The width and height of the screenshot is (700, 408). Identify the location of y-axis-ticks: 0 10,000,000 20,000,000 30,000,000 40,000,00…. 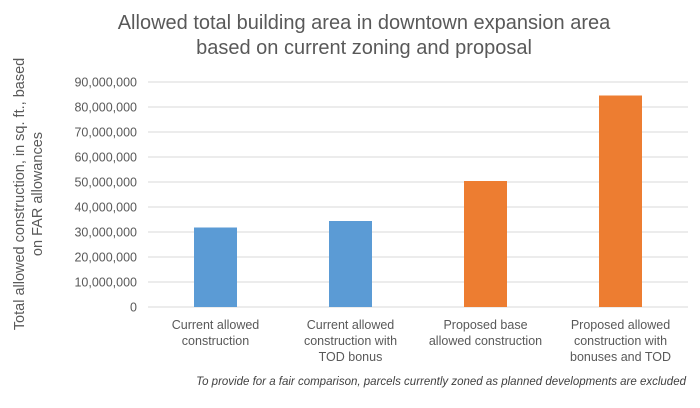
(105, 195).